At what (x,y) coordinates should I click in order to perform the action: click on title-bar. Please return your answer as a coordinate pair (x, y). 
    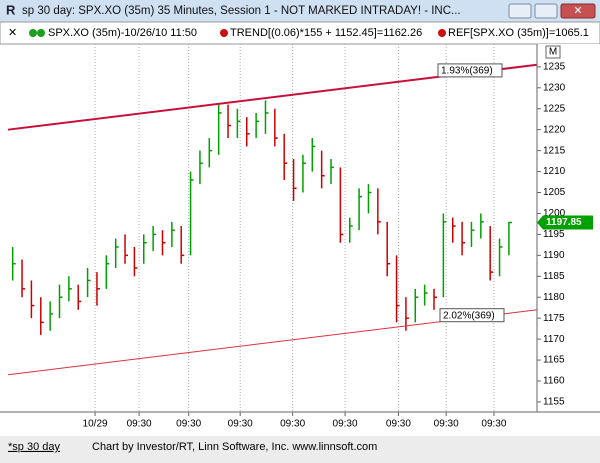
    Looking at the image, I should click on (300, 11).